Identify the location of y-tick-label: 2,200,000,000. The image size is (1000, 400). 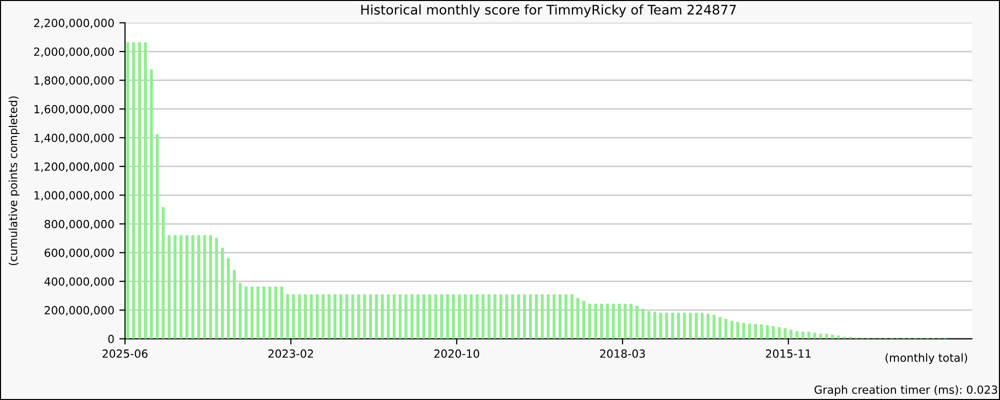
(74, 23).